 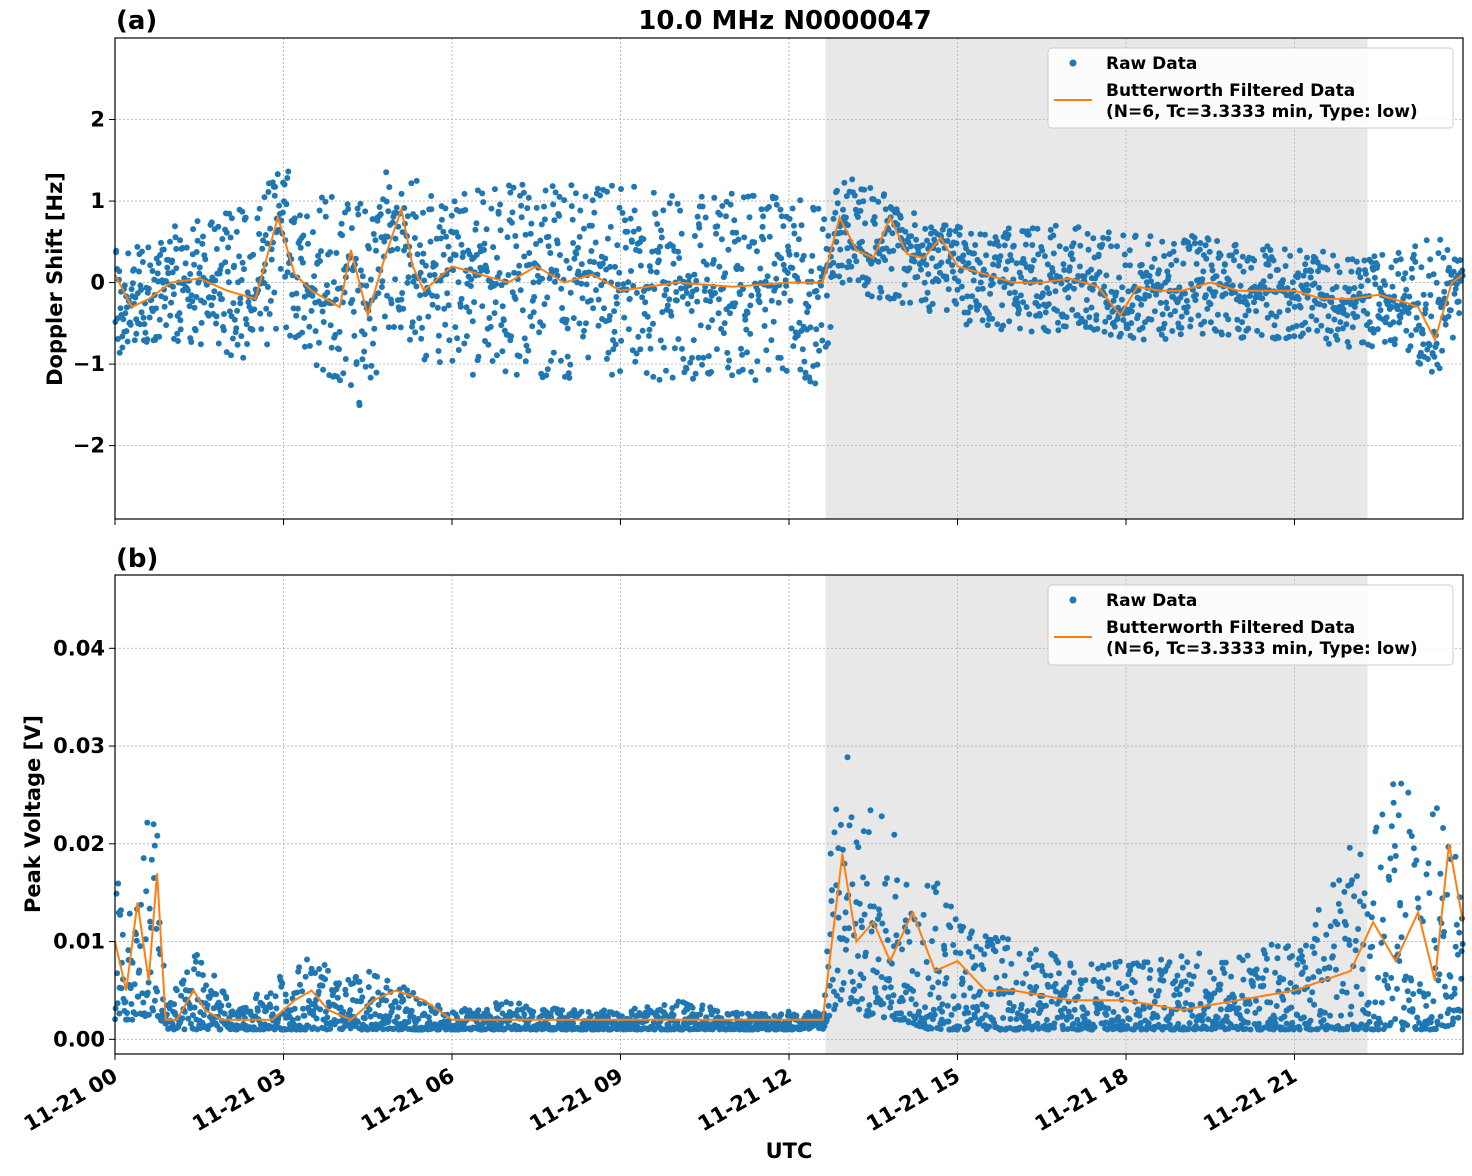 I want to click on y-tick-label: 0.03, so click(x=79, y=746).